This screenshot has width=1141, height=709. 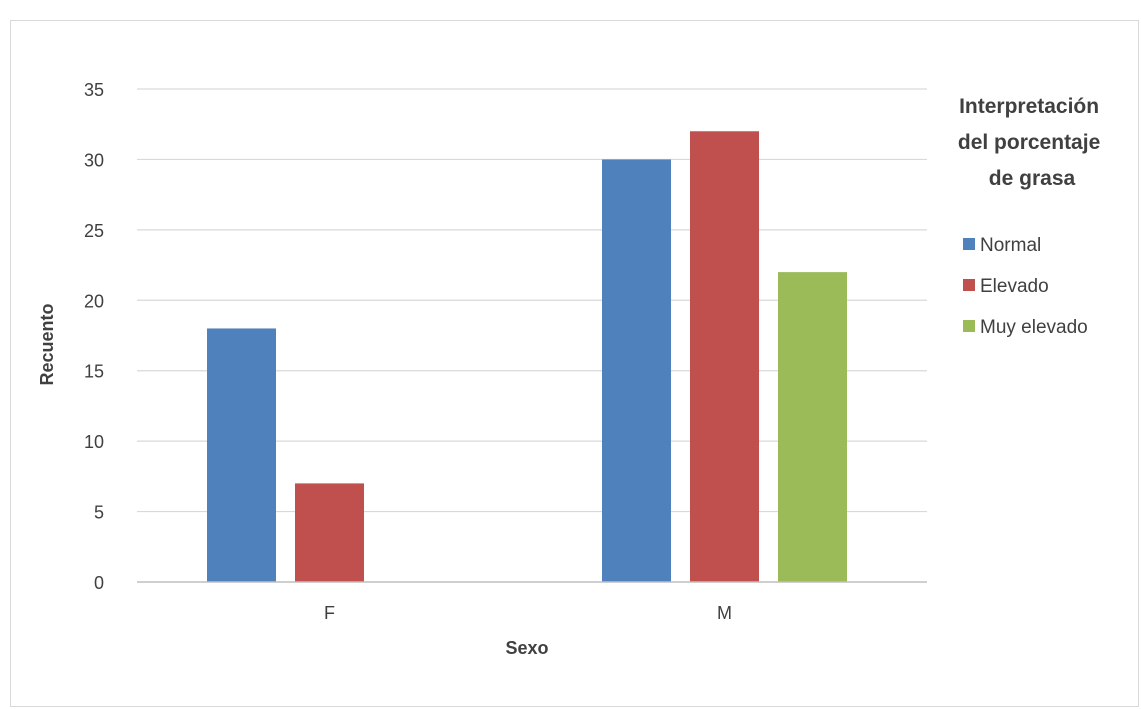 What do you see at coordinates (94, 442) in the screenshot?
I see `y-tick-label: 10` at bounding box center [94, 442].